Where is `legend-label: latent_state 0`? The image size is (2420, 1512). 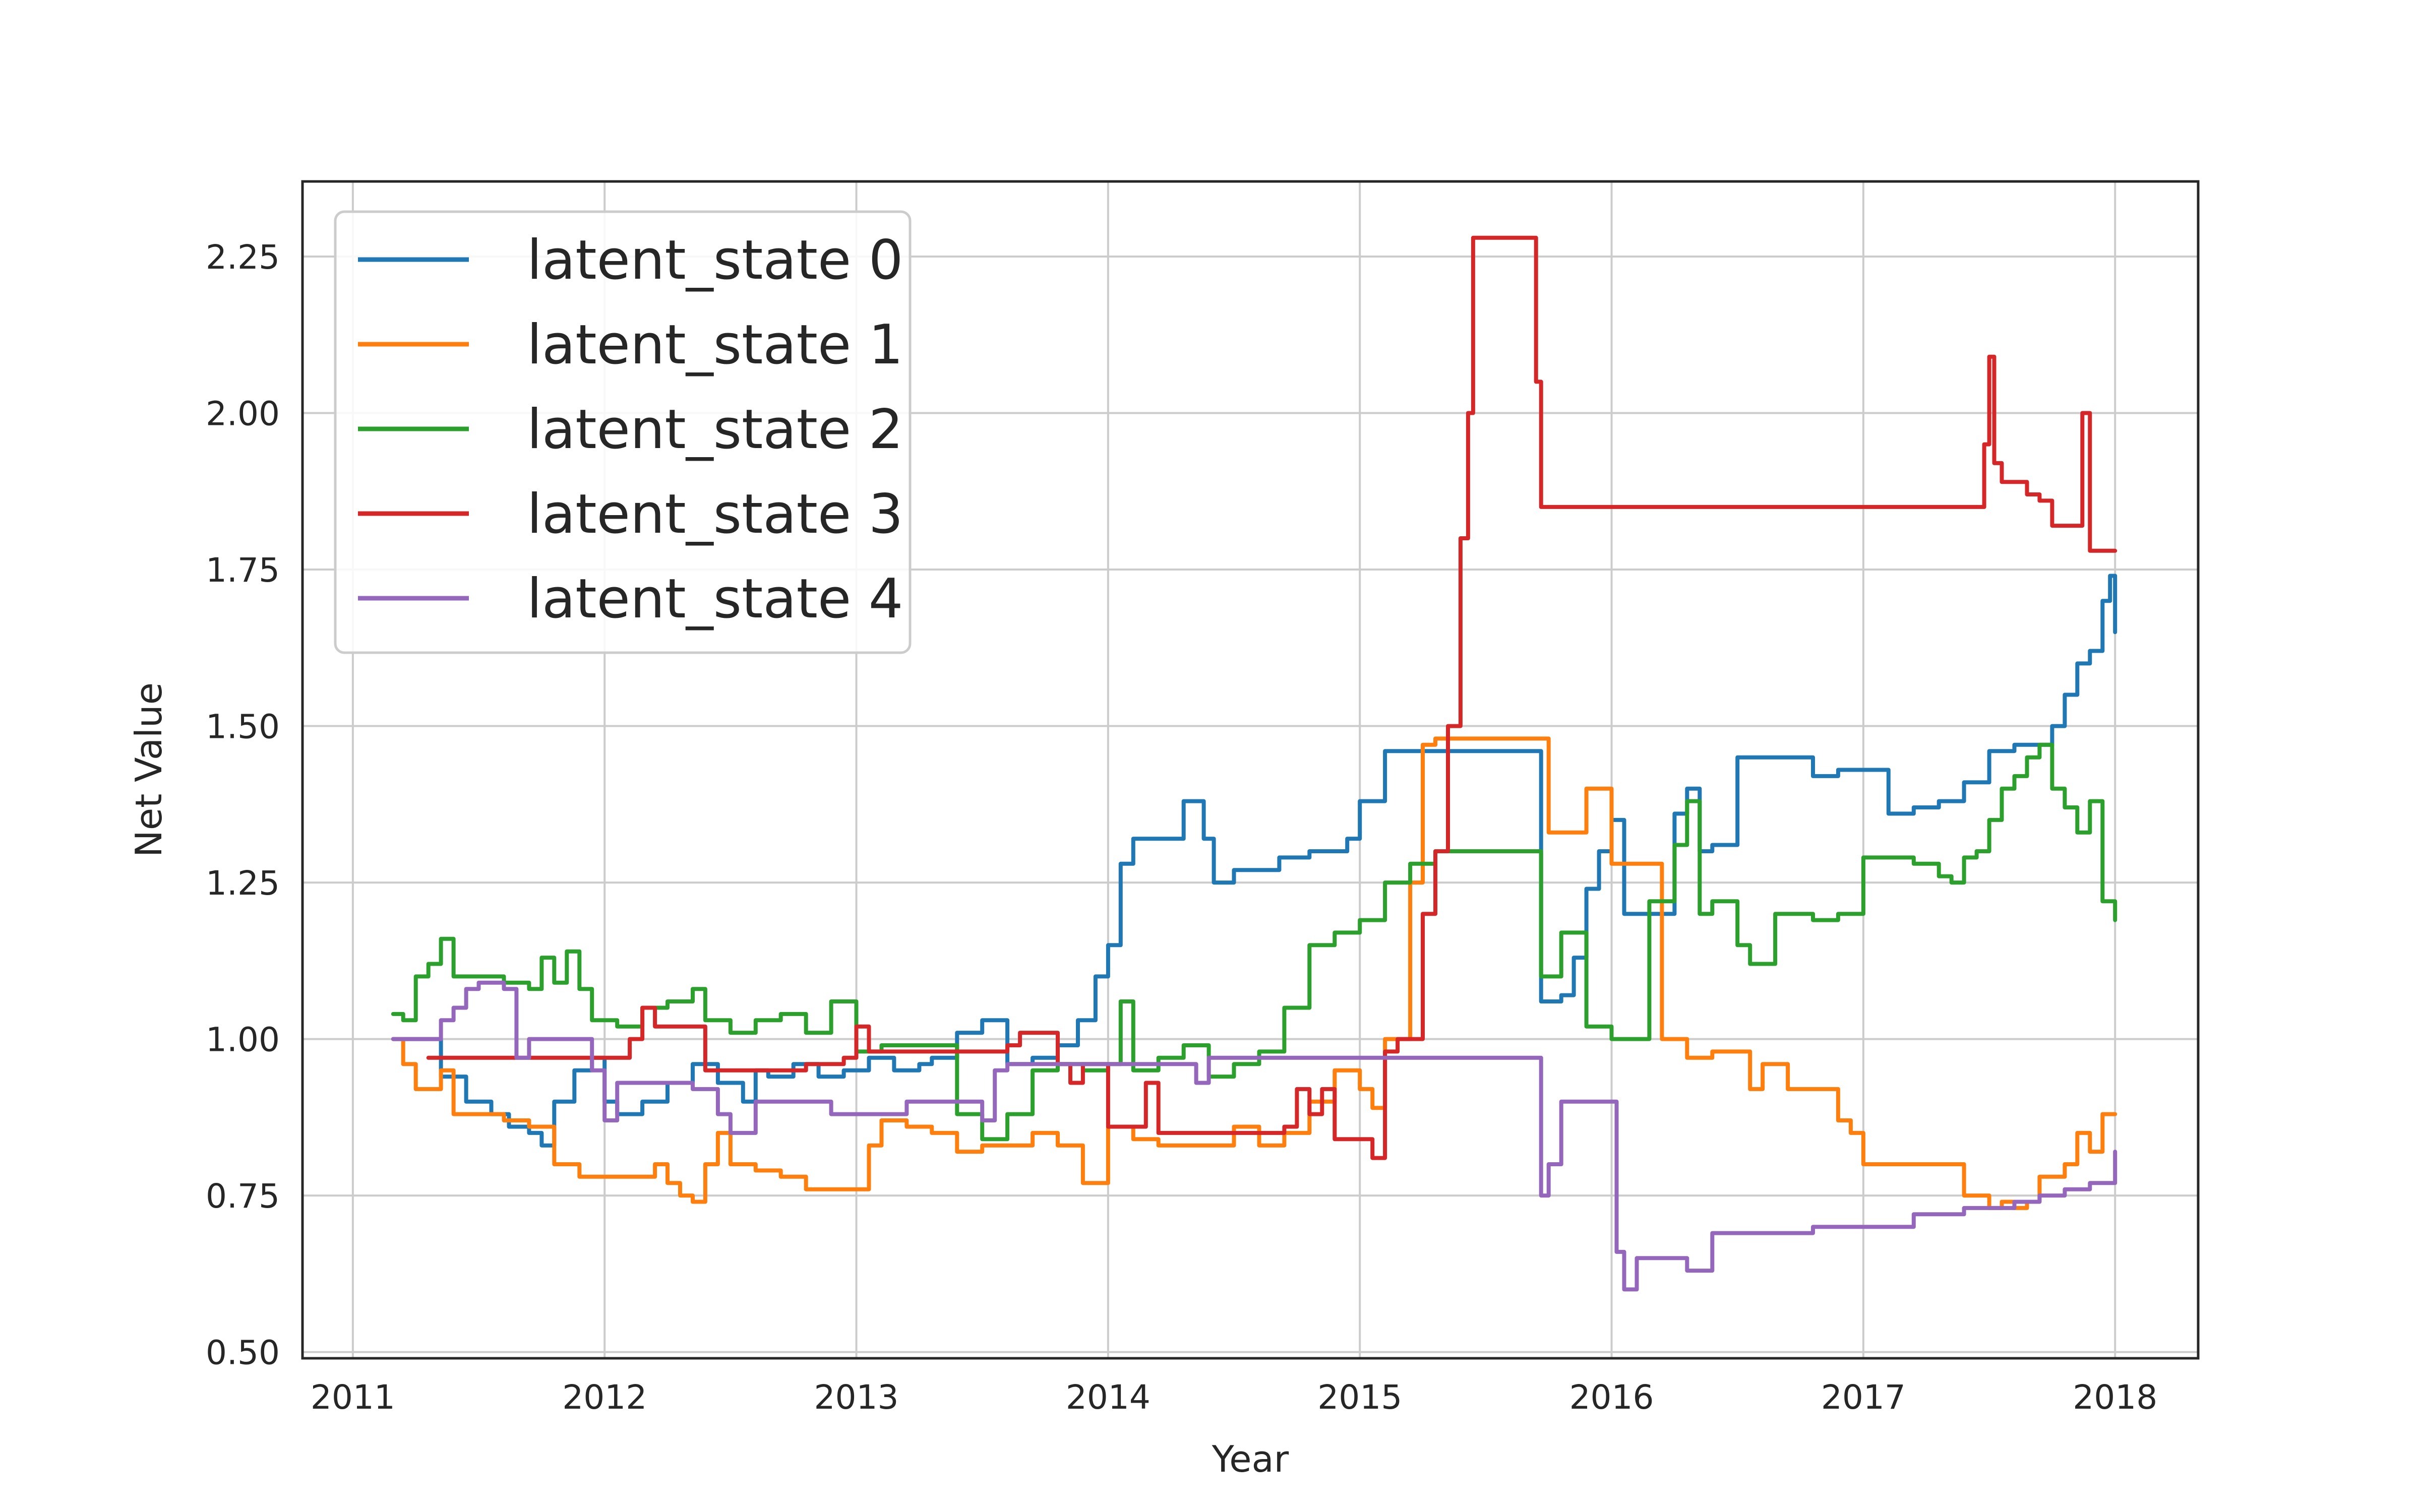
legend-label: latent_state 0 is located at coordinates (715, 260).